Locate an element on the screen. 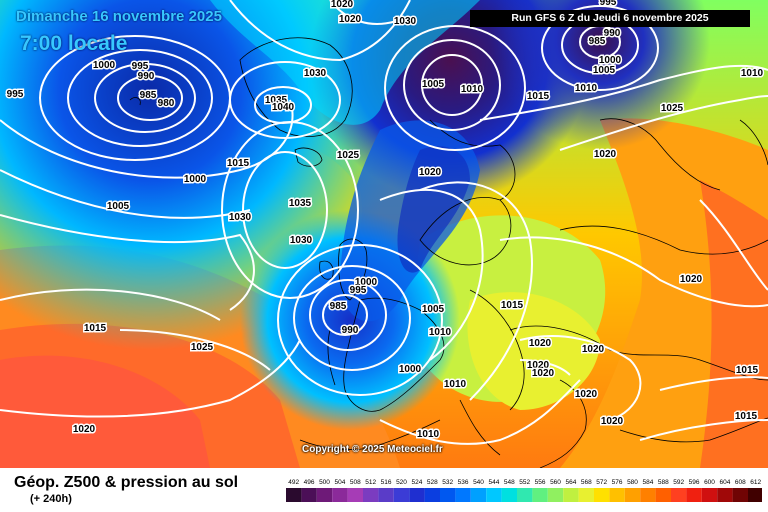  legend-value: 496 is located at coordinates (309, 482).